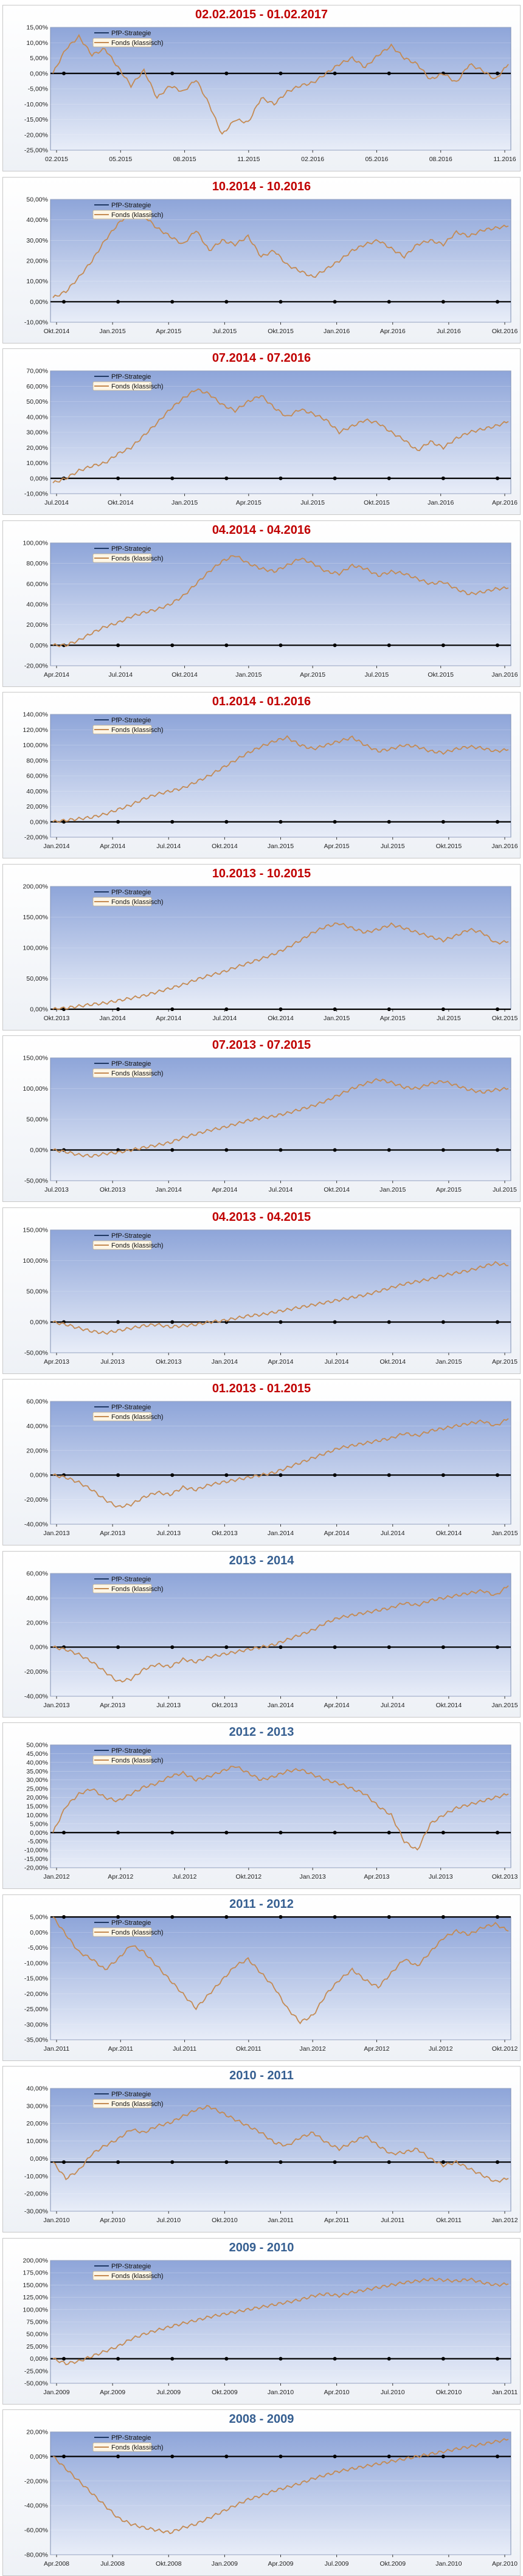  What do you see at coordinates (169, 2563) in the screenshot?
I see `x-tick-label: Okt.2008` at bounding box center [169, 2563].